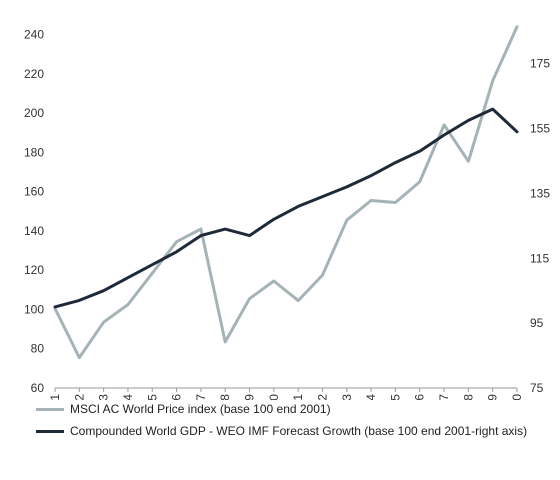  I want to click on y-right-tick-label: 95, so click(537, 323).